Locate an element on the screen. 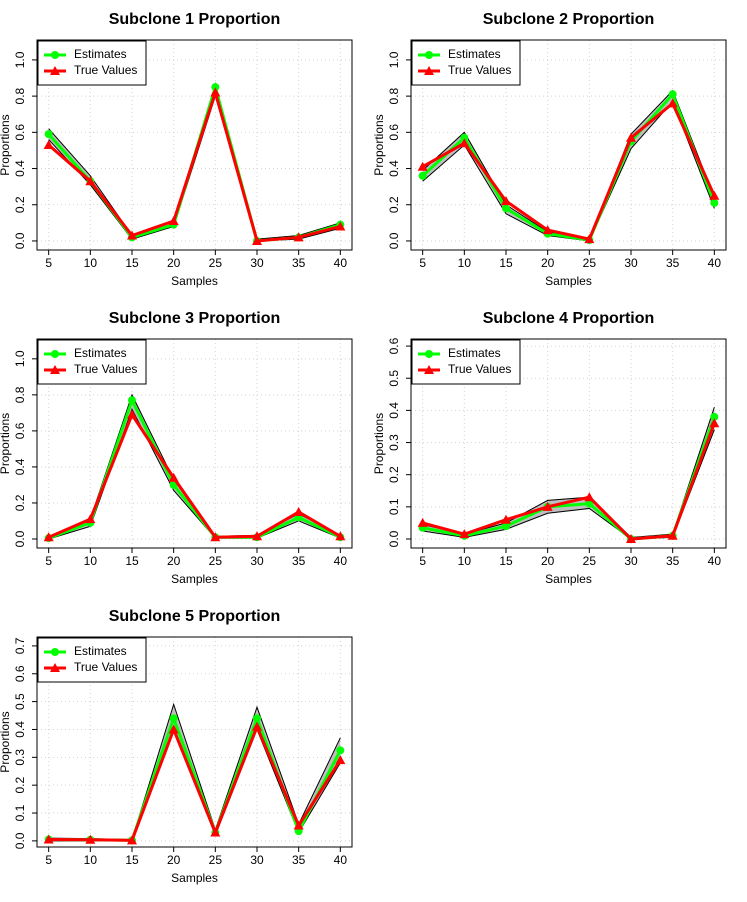  y-tick-label: 0.7 is located at coordinates (20, 645).